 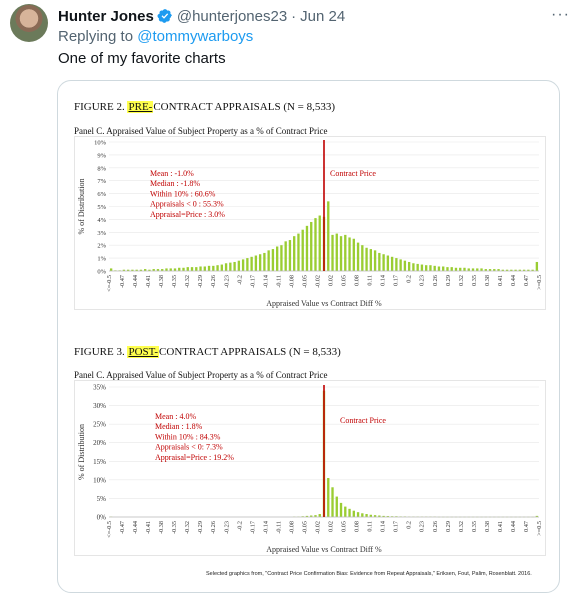 I want to click on figure-2-title-rest: CONTRACT APPRAISALS (N = 8,533), so click(x=244, y=107).